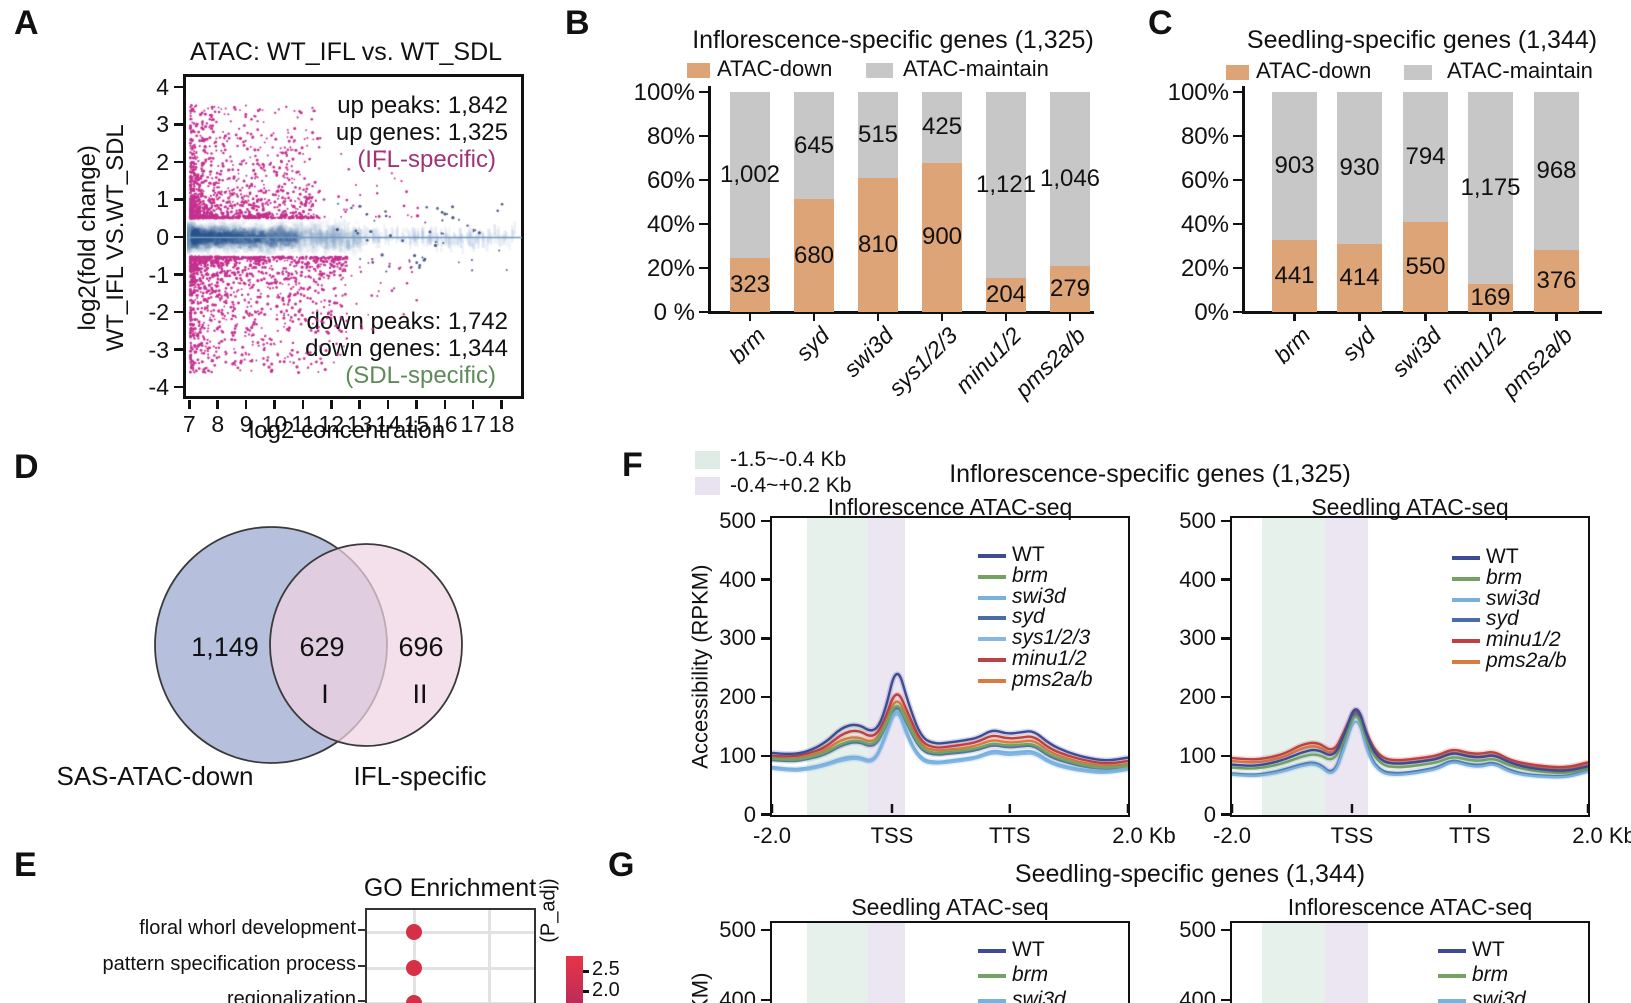 The width and height of the screenshot is (1631, 1003). Describe the element at coordinates (621, 865) in the screenshot. I see `panel-g-letter: G` at that location.